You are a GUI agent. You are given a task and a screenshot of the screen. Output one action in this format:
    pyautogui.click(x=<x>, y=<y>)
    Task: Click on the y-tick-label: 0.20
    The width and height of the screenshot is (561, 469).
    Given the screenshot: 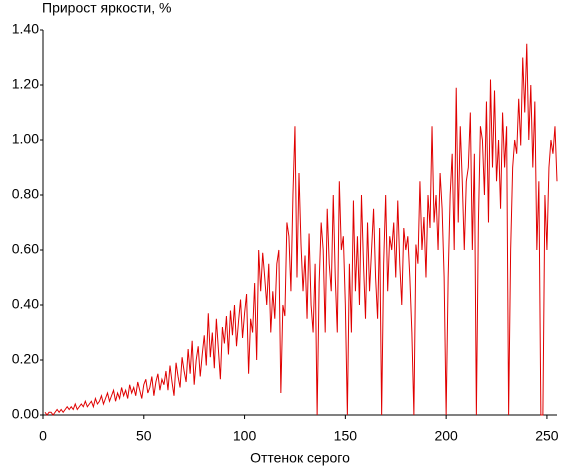 What is the action you would take?
    pyautogui.click(x=25, y=359)
    